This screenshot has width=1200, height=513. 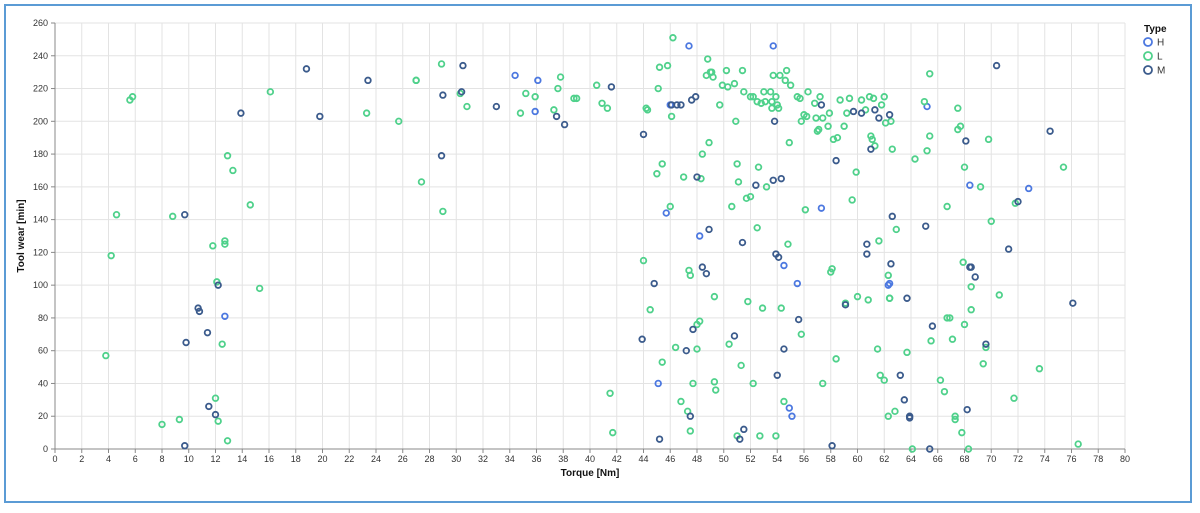 I want to click on x-tick-label: 26, so click(x=403, y=459).